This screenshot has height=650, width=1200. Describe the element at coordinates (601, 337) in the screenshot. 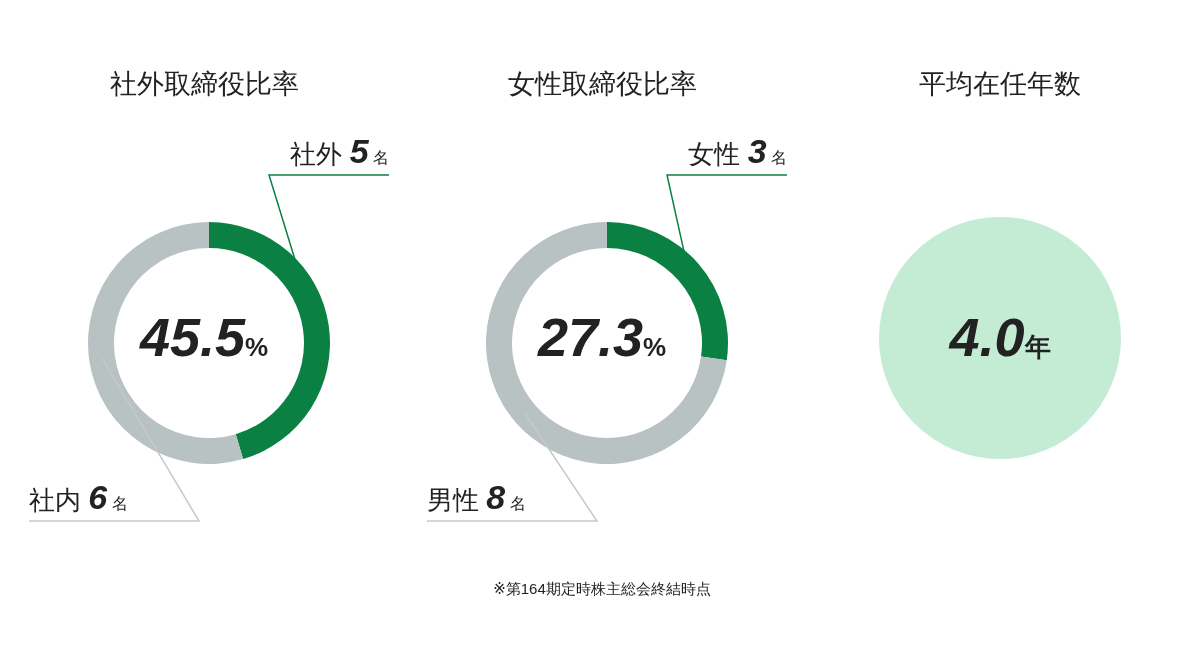

I see `text: 27.3%` at that location.